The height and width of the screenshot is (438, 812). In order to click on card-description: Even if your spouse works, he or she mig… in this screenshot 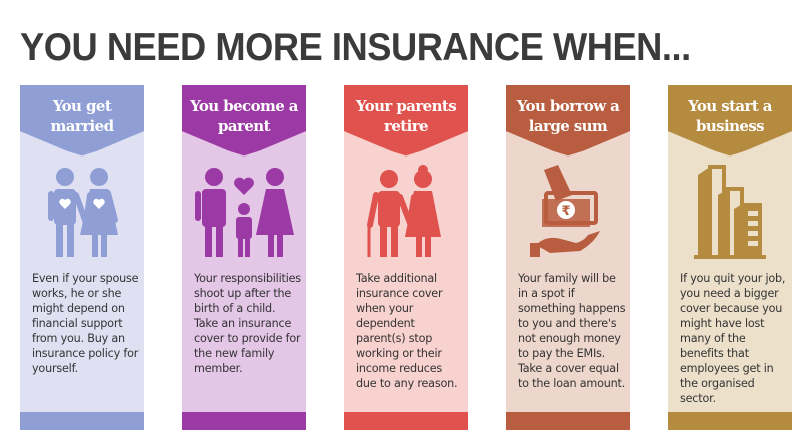, I will do `click(85, 323)`.